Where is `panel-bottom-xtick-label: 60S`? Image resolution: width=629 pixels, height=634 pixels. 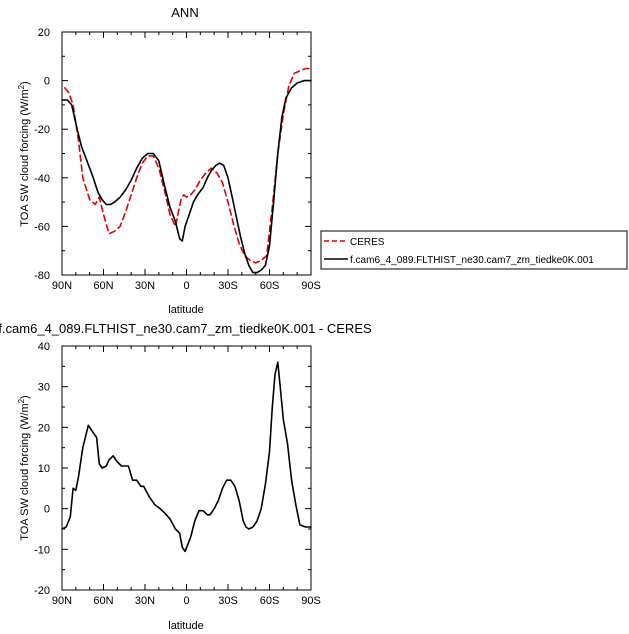
panel-bottom-xtick-label: 60S is located at coordinates (270, 601).